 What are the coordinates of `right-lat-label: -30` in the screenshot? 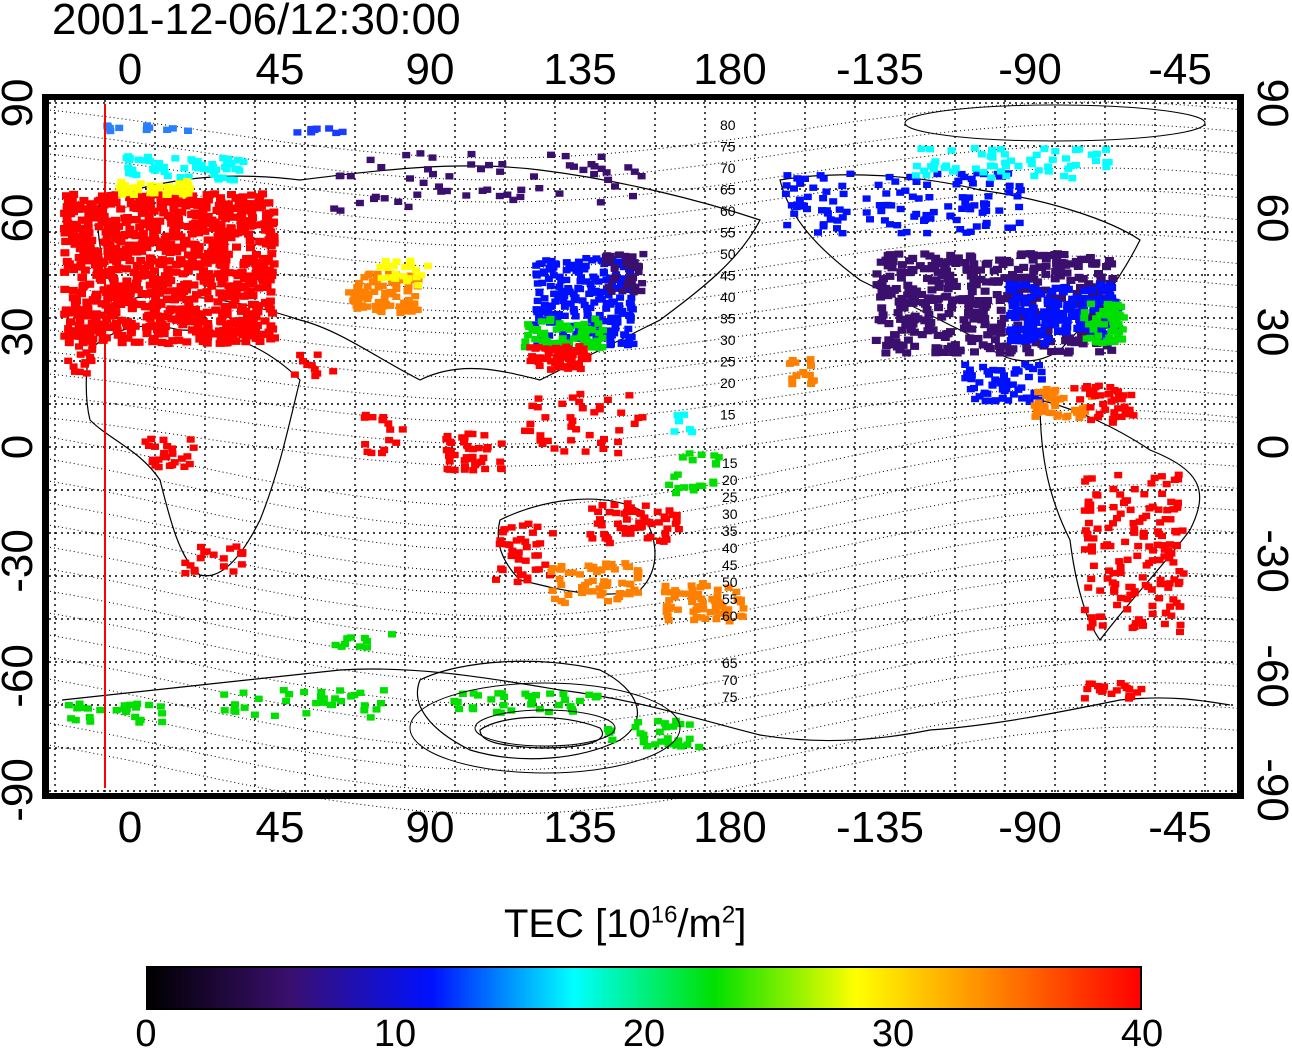 It's located at (1270, 561).